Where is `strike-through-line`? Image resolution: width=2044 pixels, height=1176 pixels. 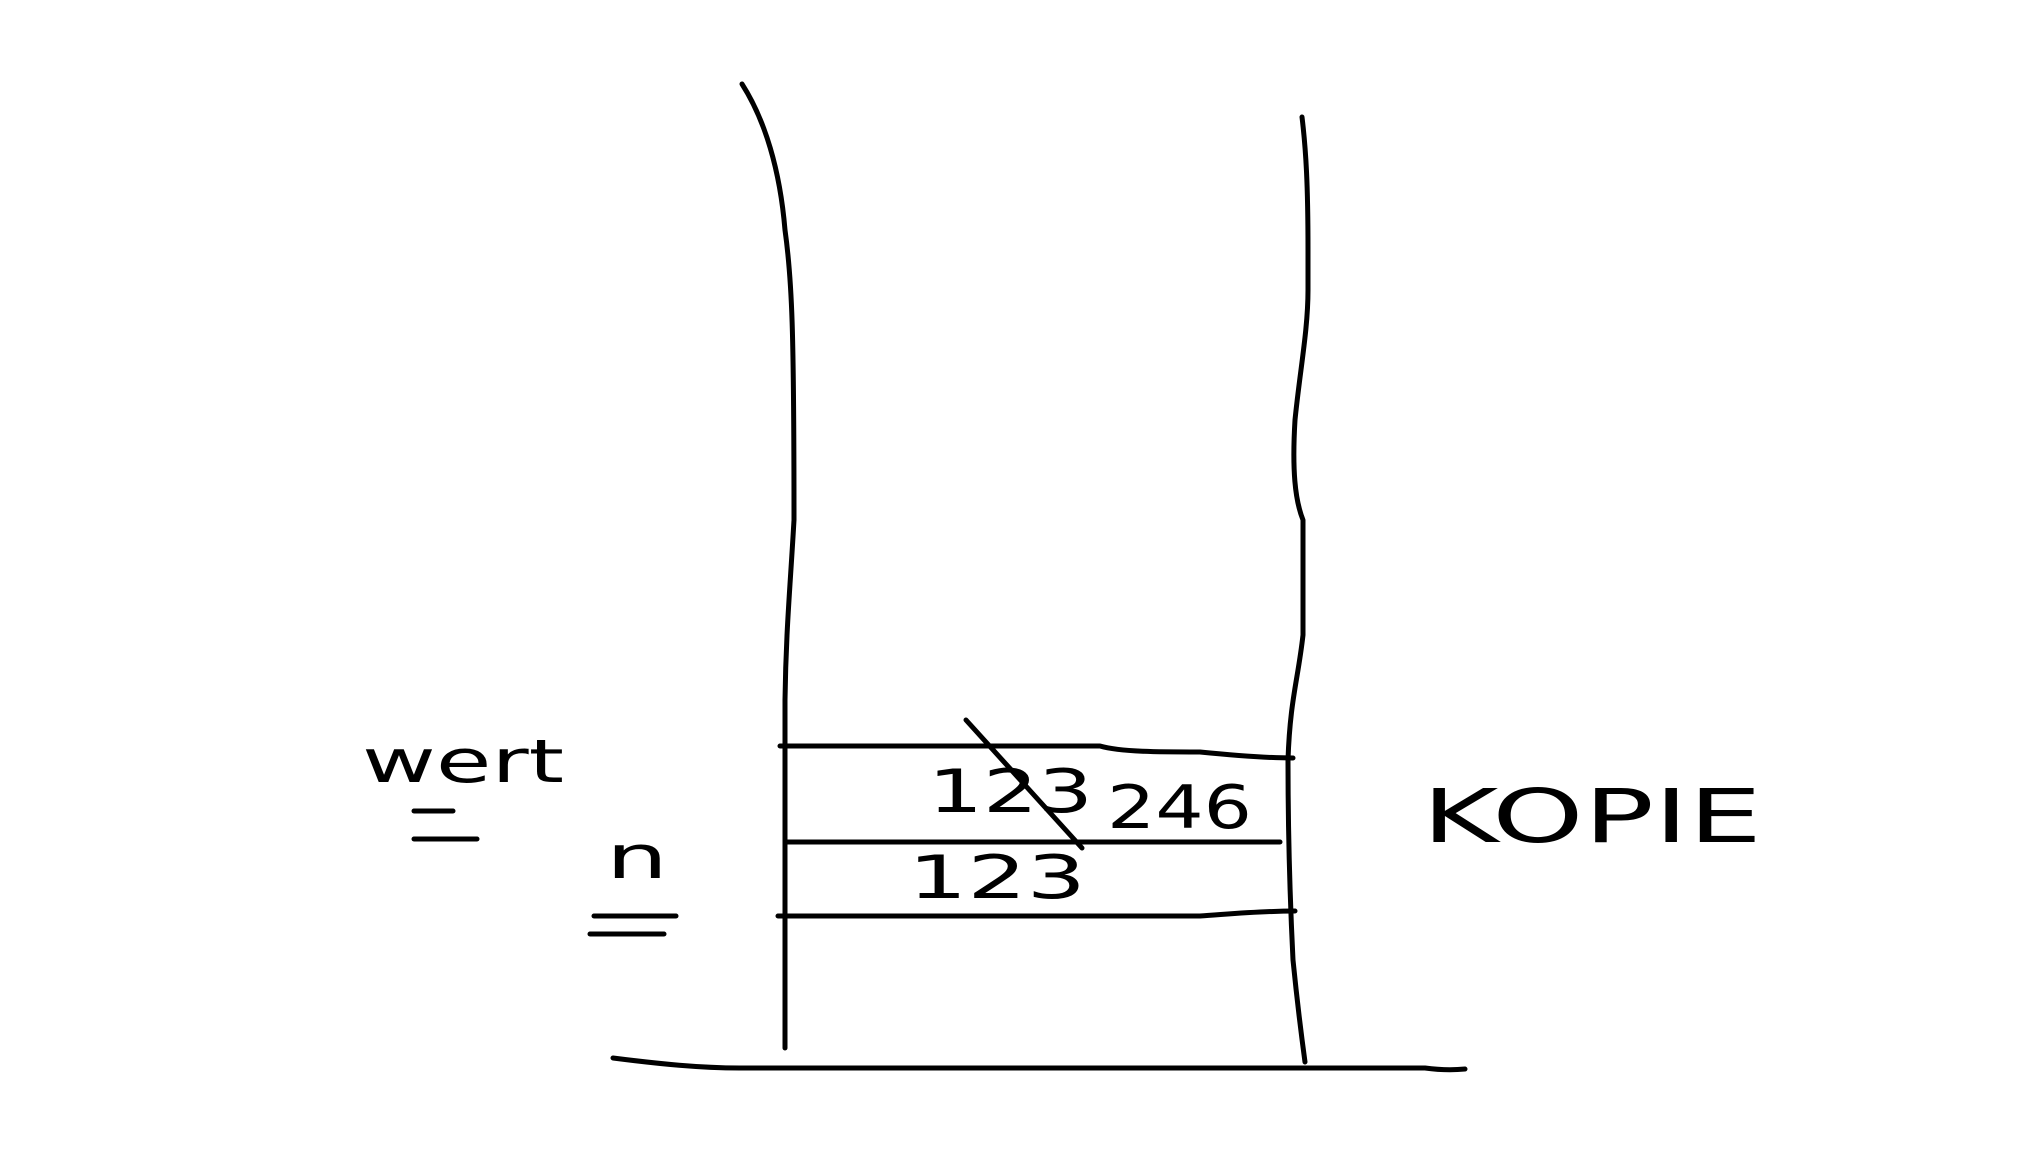 strike-through-line is located at coordinates (1024, 784).